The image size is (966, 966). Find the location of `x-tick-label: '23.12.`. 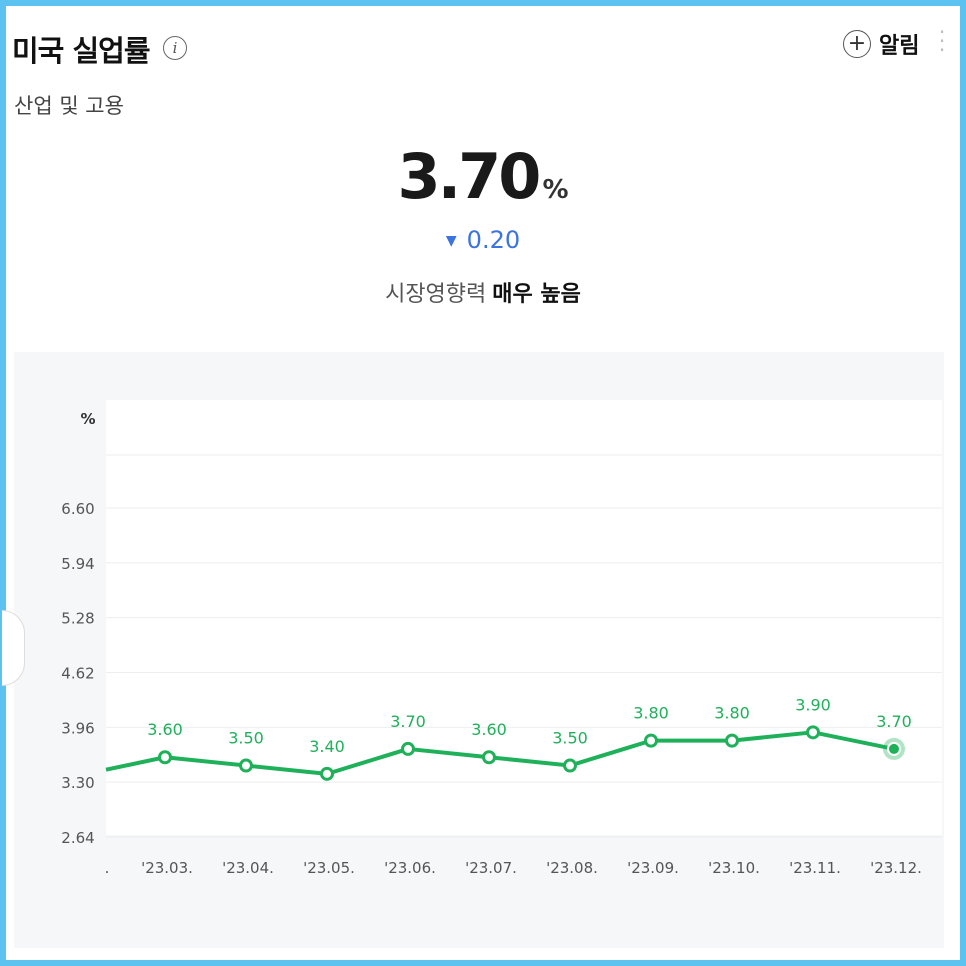

x-tick-label: '23.12. is located at coordinates (896, 868).